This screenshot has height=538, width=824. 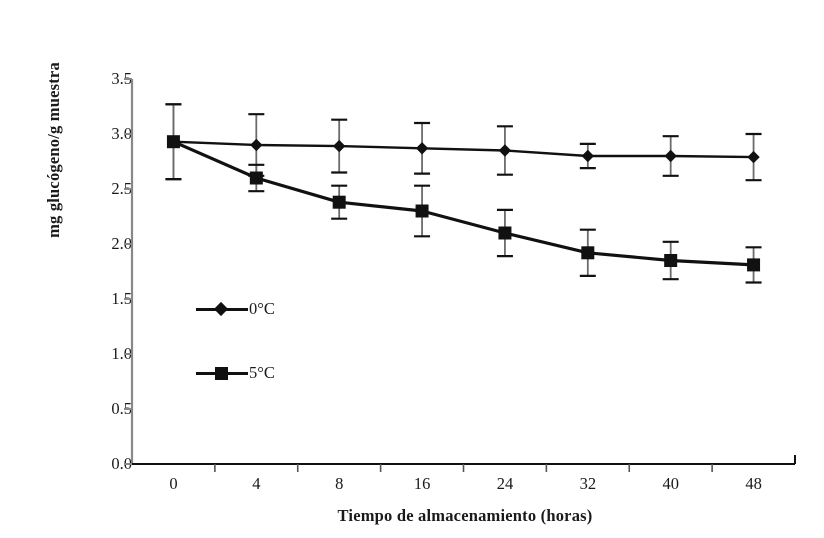 What do you see at coordinates (339, 483) in the screenshot?
I see `x-axis-tick-label: 8` at bounding box center [339, 483].